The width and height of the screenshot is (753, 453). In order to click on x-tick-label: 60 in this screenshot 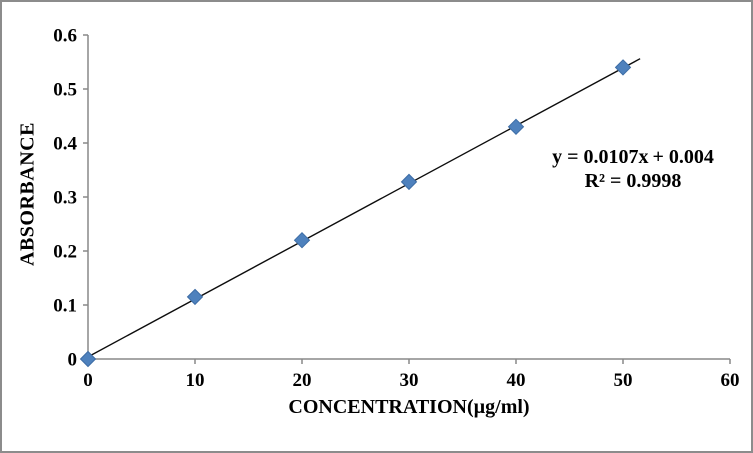, I will do `click(730, 380)`.